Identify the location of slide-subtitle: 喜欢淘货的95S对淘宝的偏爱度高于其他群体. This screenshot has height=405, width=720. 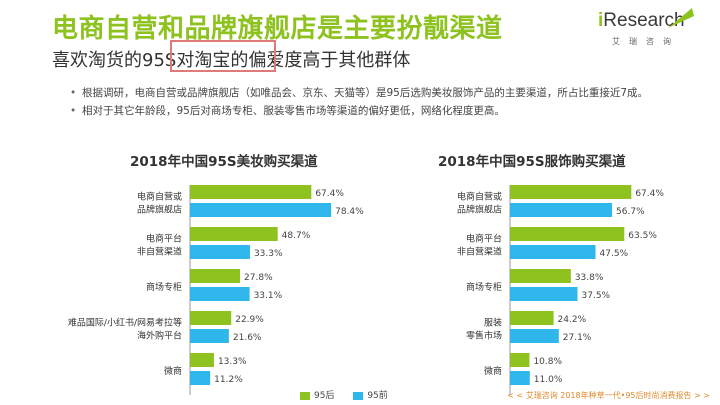
(231, 60).